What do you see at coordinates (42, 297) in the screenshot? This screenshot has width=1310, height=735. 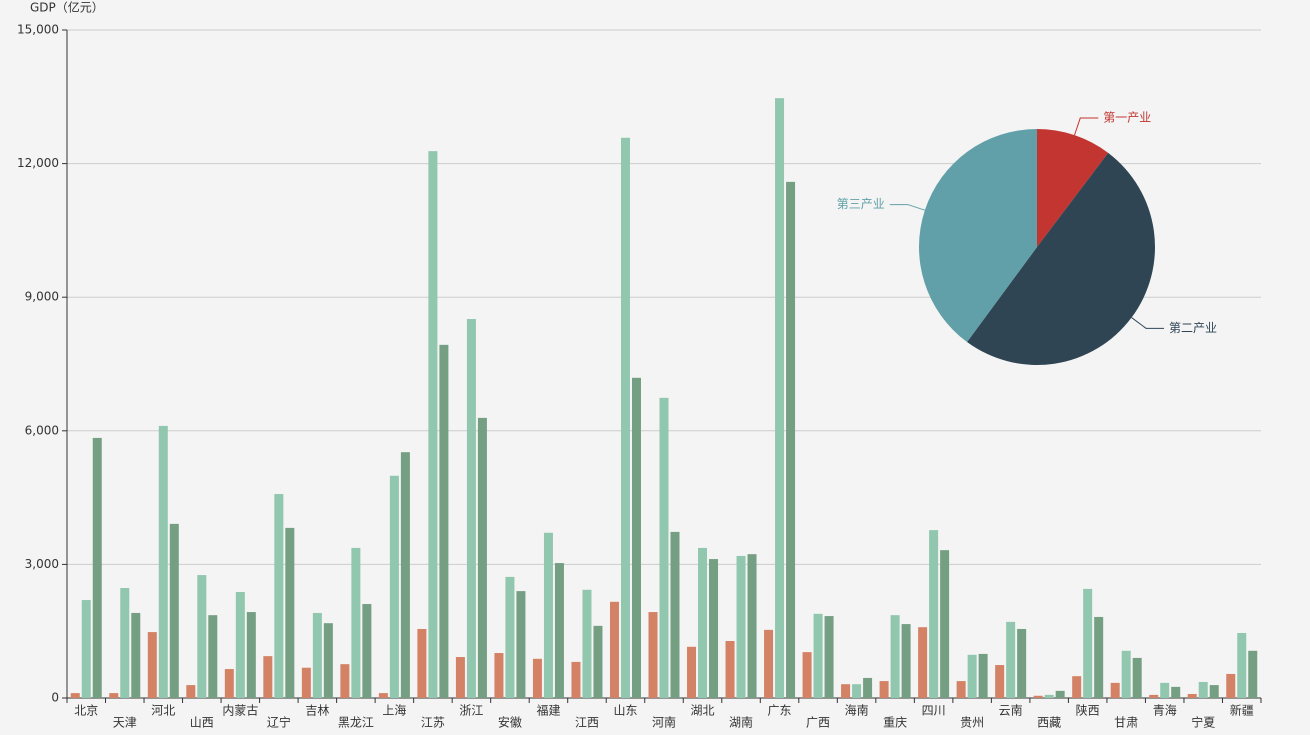 I see `y-tick-label: 9,000` at bounding box center [42, 297].